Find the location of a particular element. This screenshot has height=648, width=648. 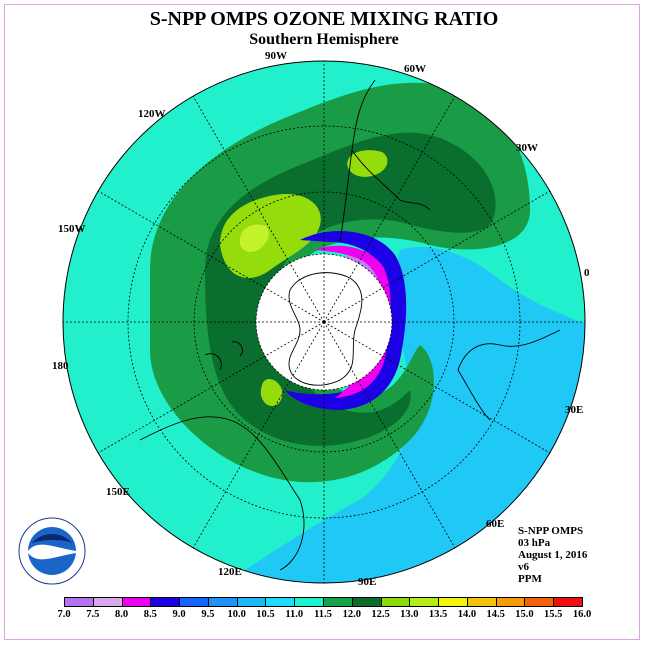

colorbar-tick-label: 14.0 is located at coordinates (467, 614).